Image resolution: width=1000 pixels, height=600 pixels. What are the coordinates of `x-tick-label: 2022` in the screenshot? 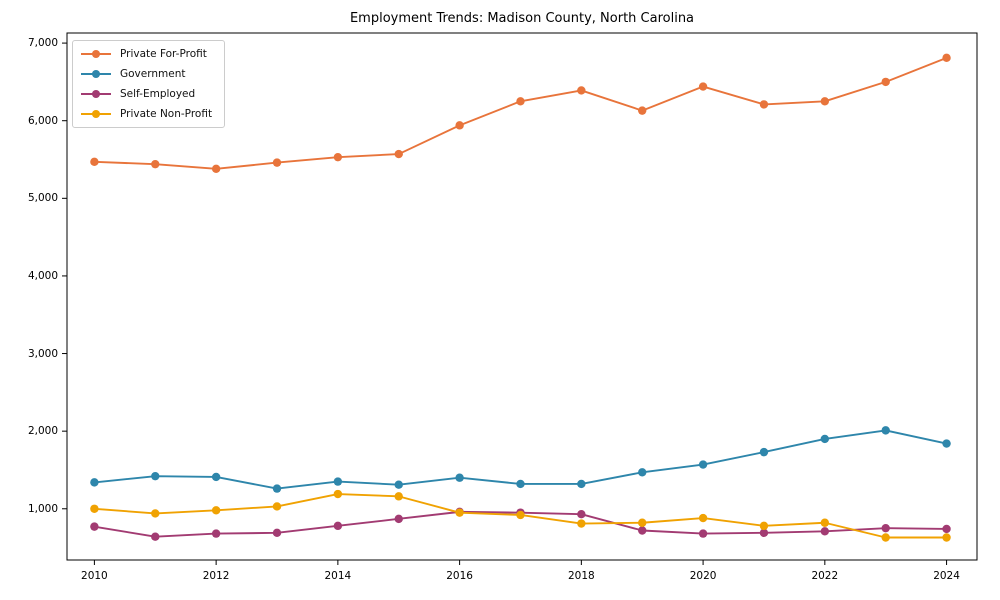 It's located at (825, 576).